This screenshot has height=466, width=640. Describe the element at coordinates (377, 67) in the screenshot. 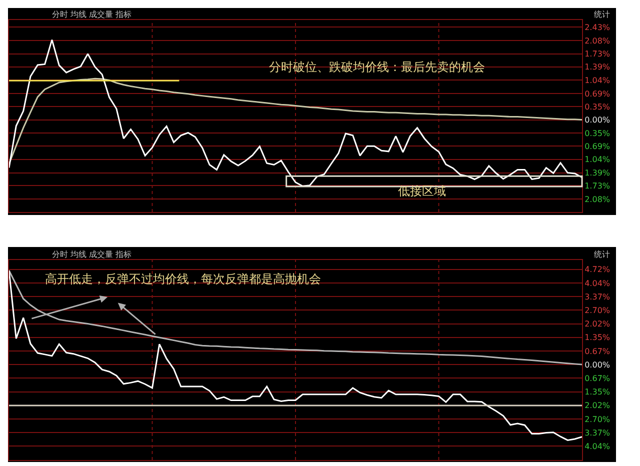

I see `annotation: 分时破位、跌破均价线：最后先卖的机会` at that location.